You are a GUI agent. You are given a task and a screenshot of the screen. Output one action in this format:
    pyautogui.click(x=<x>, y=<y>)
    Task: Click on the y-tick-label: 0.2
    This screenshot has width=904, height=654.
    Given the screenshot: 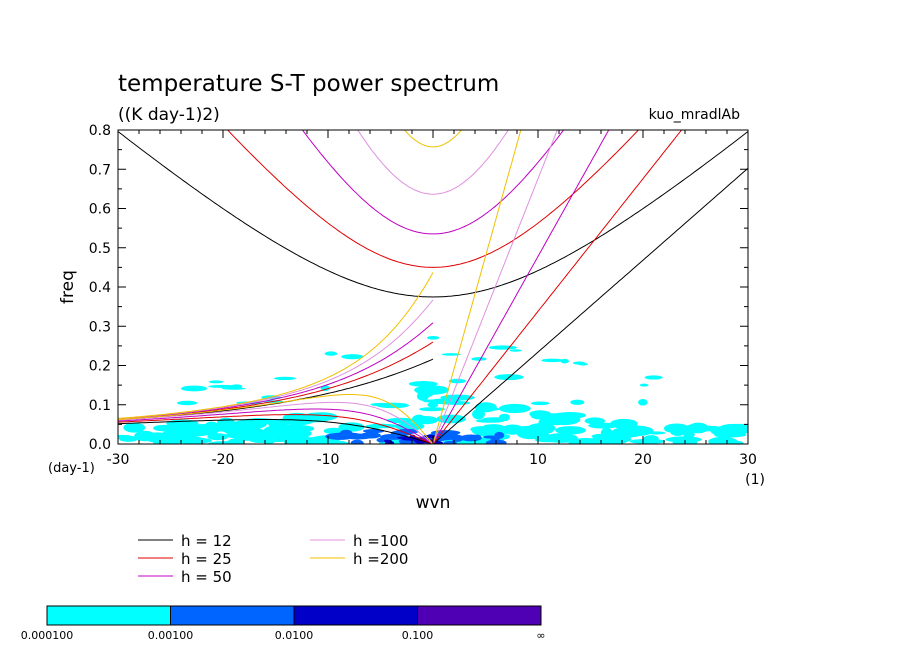 What is the action you would take?
    pyautogui.click(x=100, y=367)
    